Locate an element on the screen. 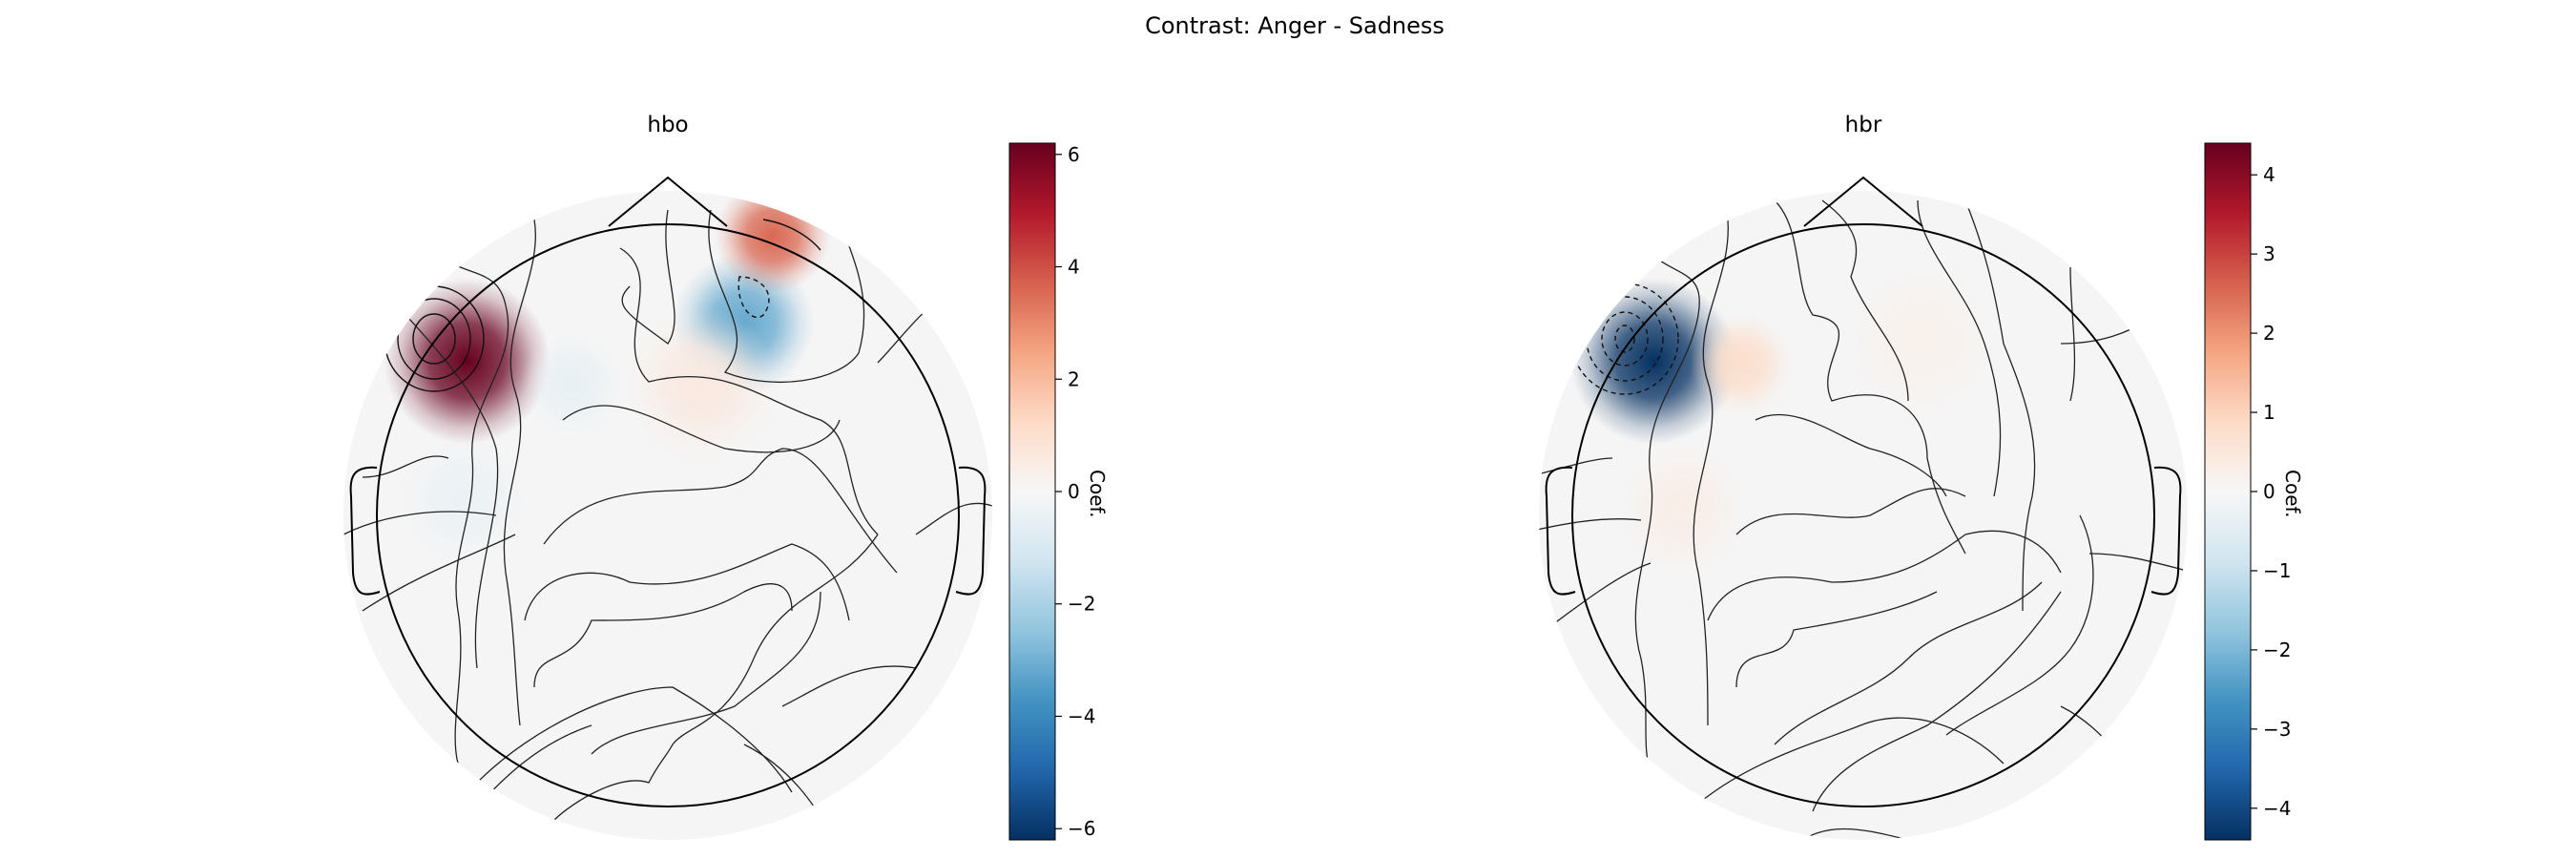 This screenshot has height=859, width=2576. colorbar: −6 −4 −2 0 2 4 6 Coef. is located at coordinates (1058, 491).